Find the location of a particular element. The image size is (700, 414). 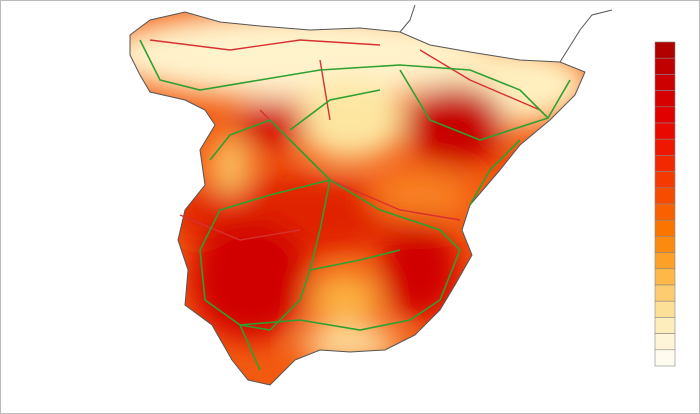

color-scale is located at coordinates (665, 204).